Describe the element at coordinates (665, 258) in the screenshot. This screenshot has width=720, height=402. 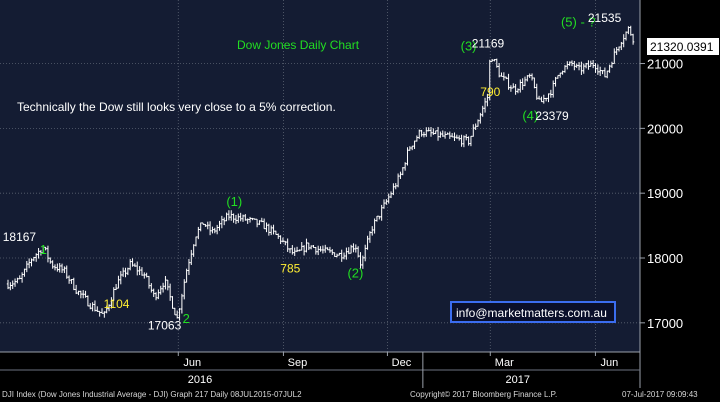
I see `y-tick-label: 18000` at that location.